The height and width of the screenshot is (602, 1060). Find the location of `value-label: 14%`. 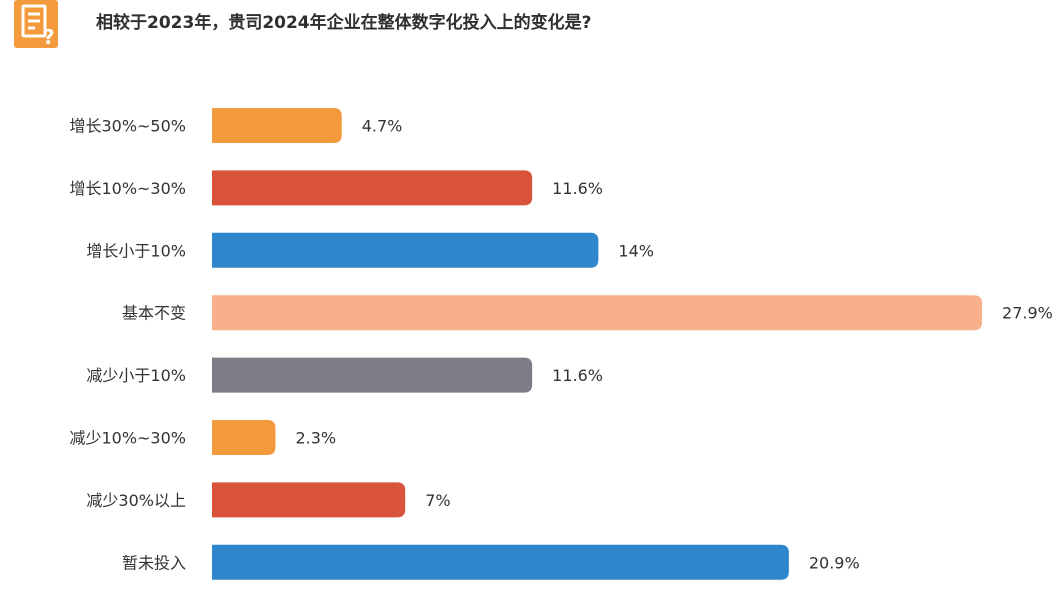

value-label: 14% is located at coordinates (636, 250).